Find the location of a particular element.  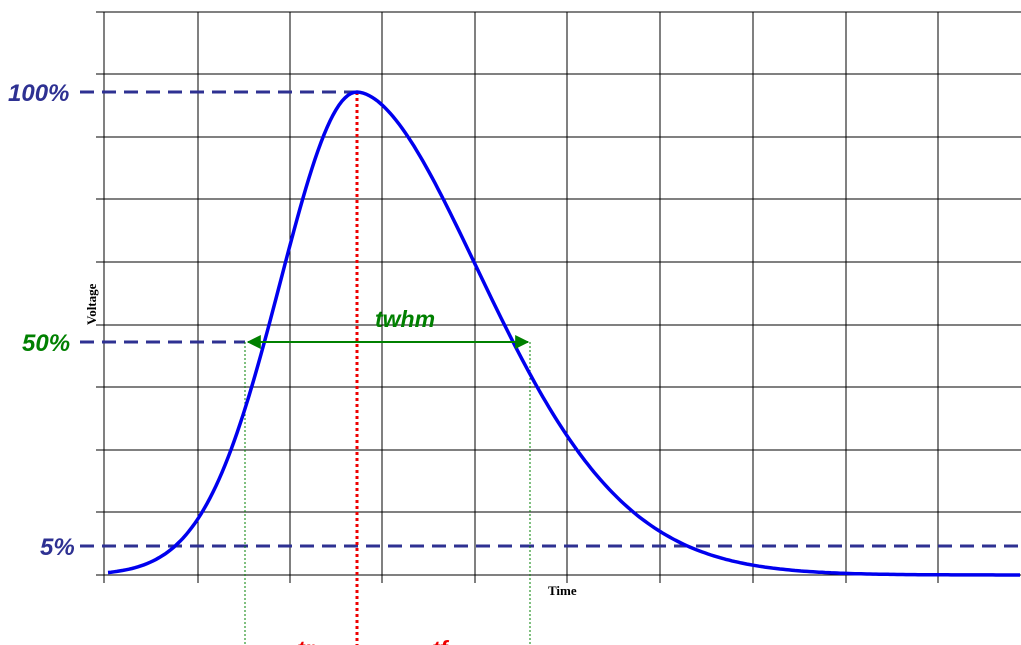

x-axis-label: Time is located at coordinates (562, 590).